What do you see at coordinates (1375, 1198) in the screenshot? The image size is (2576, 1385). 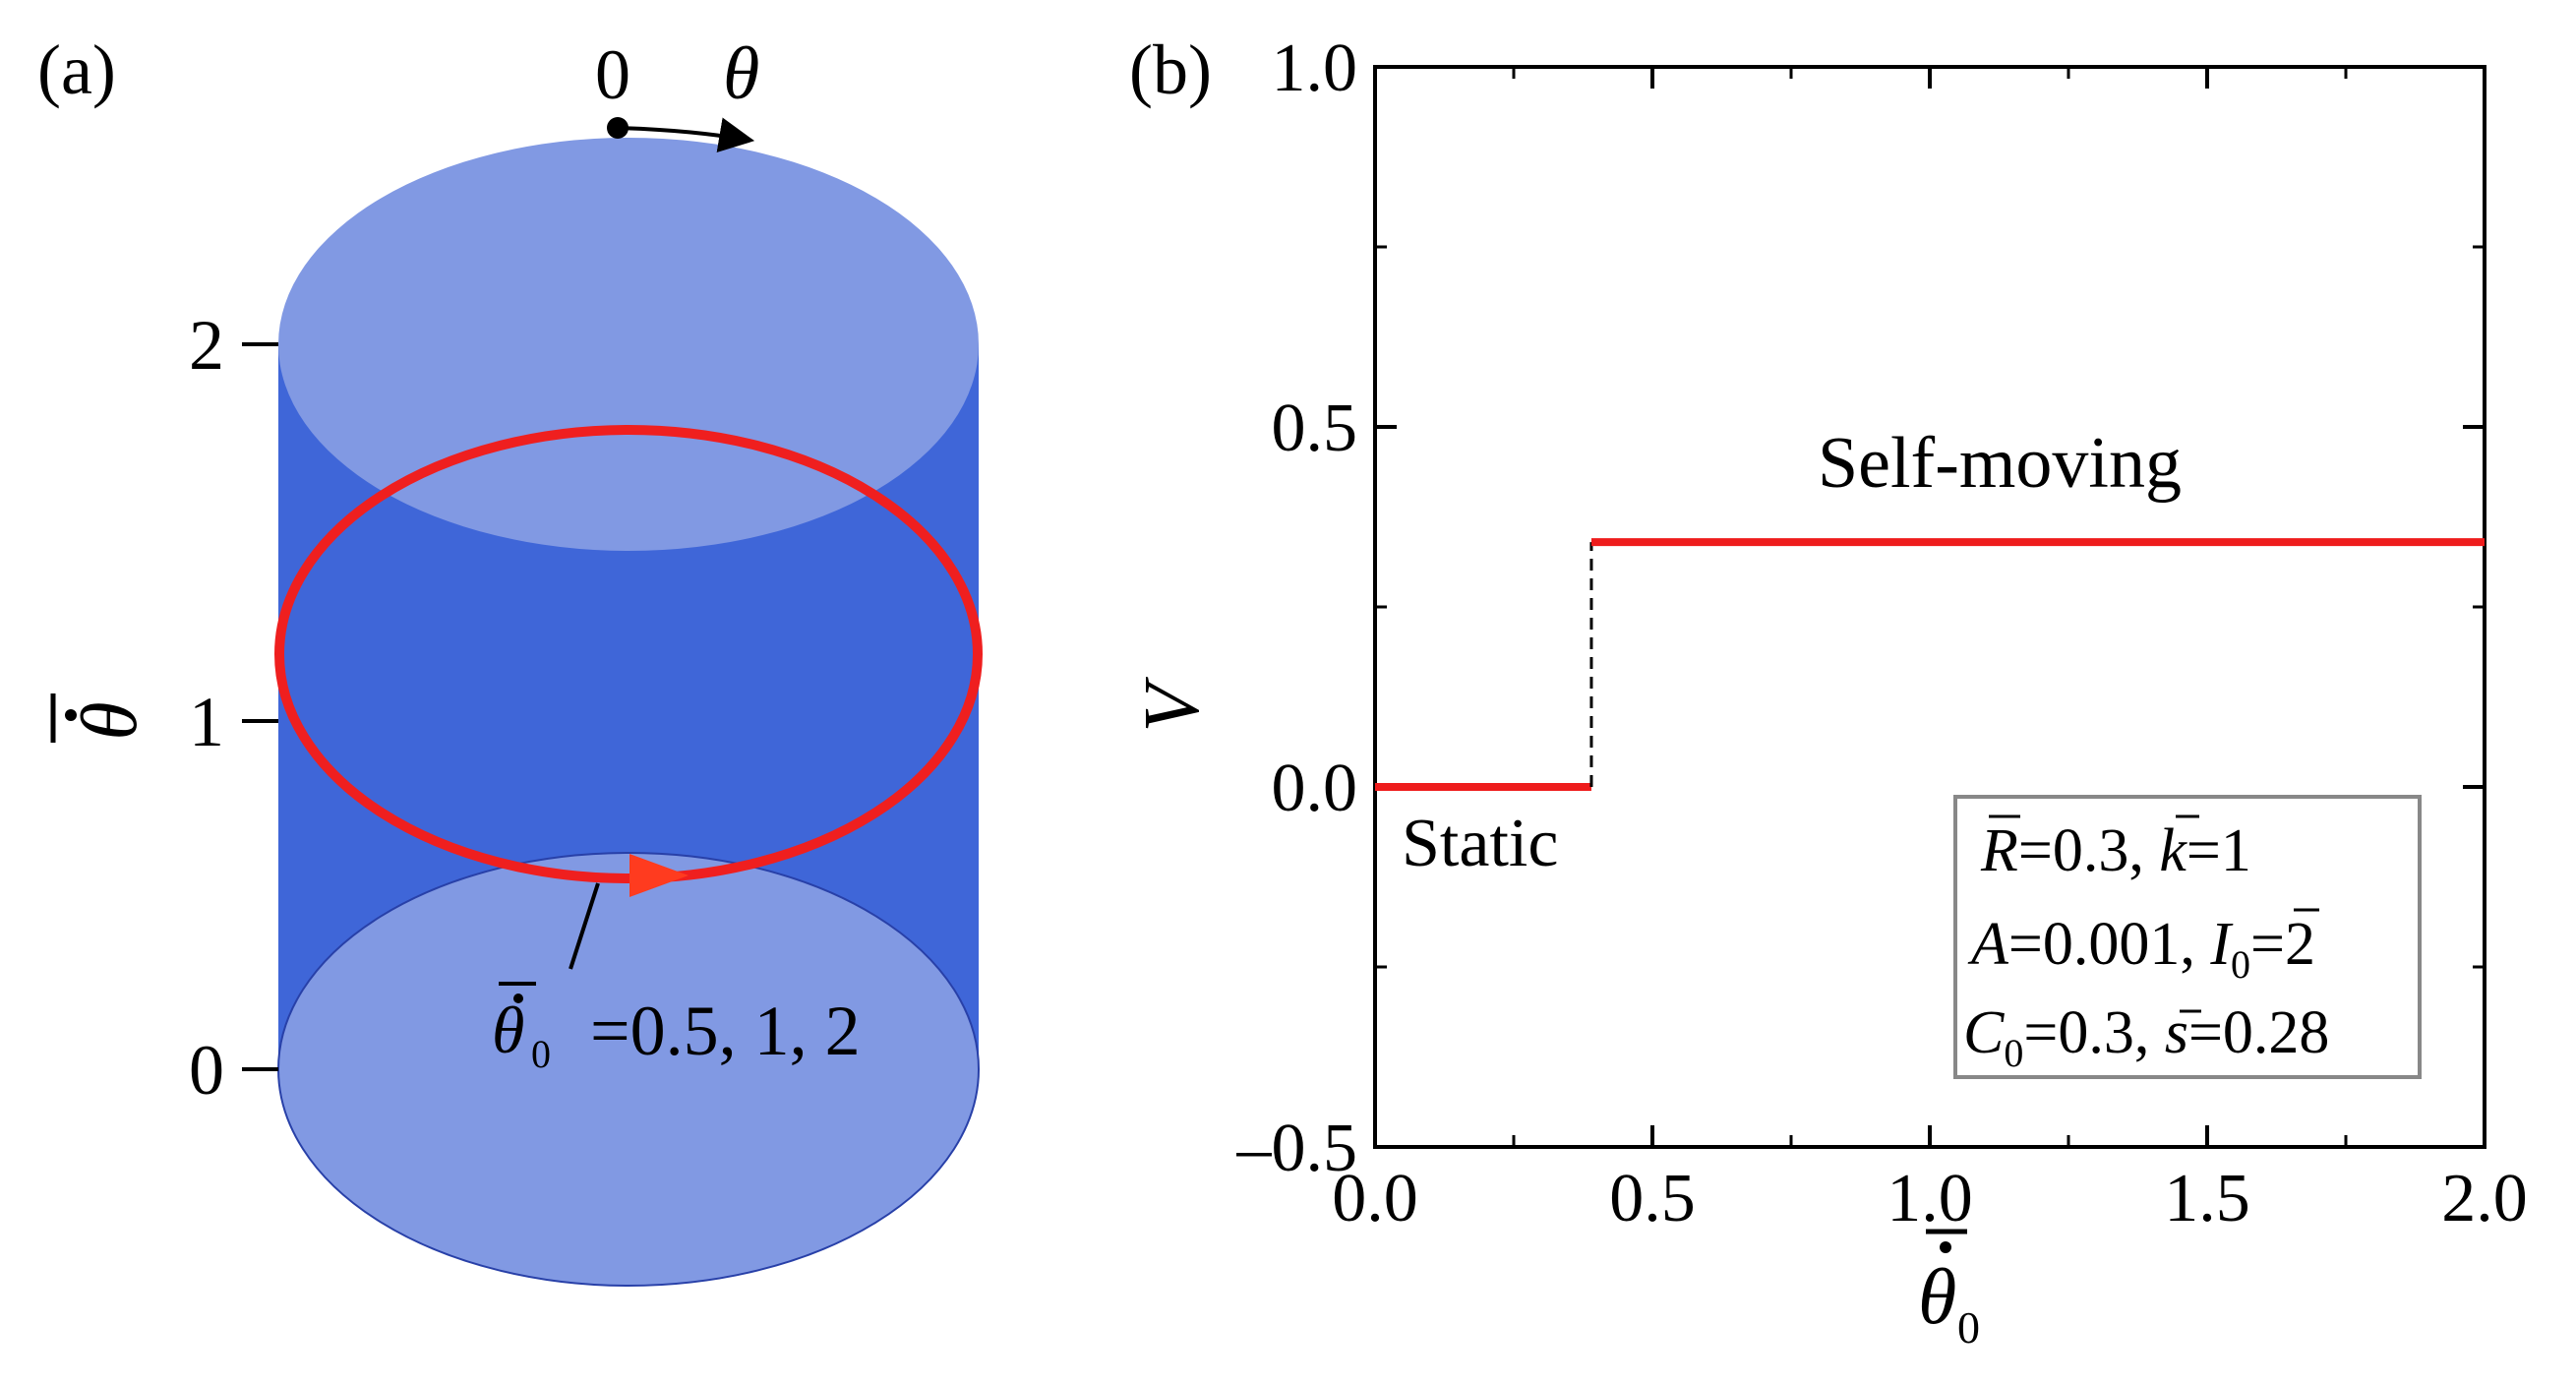 I see `x-tick-label: 0.0` at bounding box center [1375, 1198].